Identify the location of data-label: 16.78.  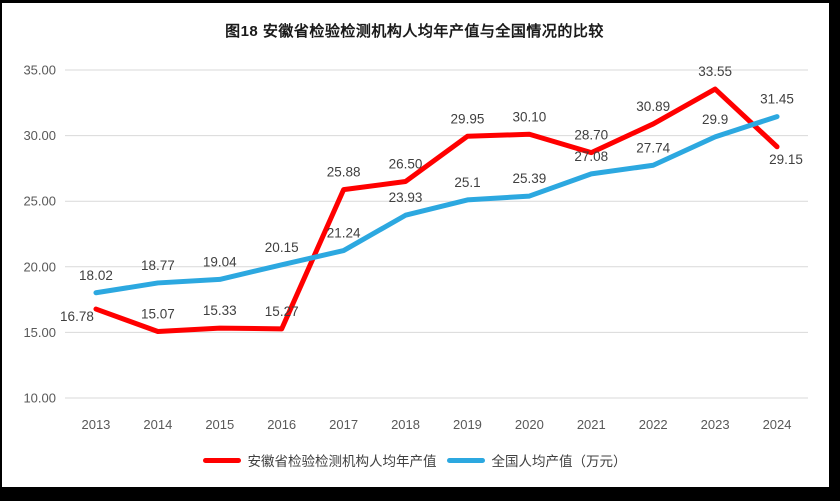
(77, 316).